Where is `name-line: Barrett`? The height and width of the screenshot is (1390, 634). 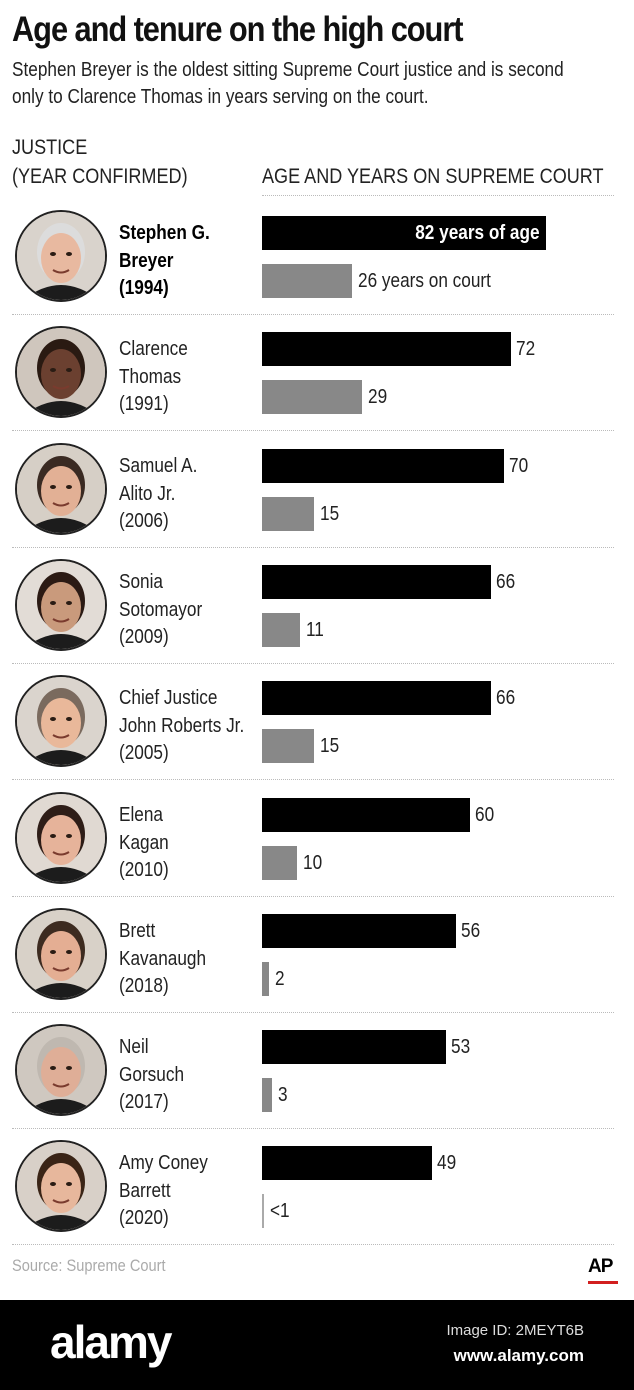 name-line: Barrett is located at coordinates (145, 1190).